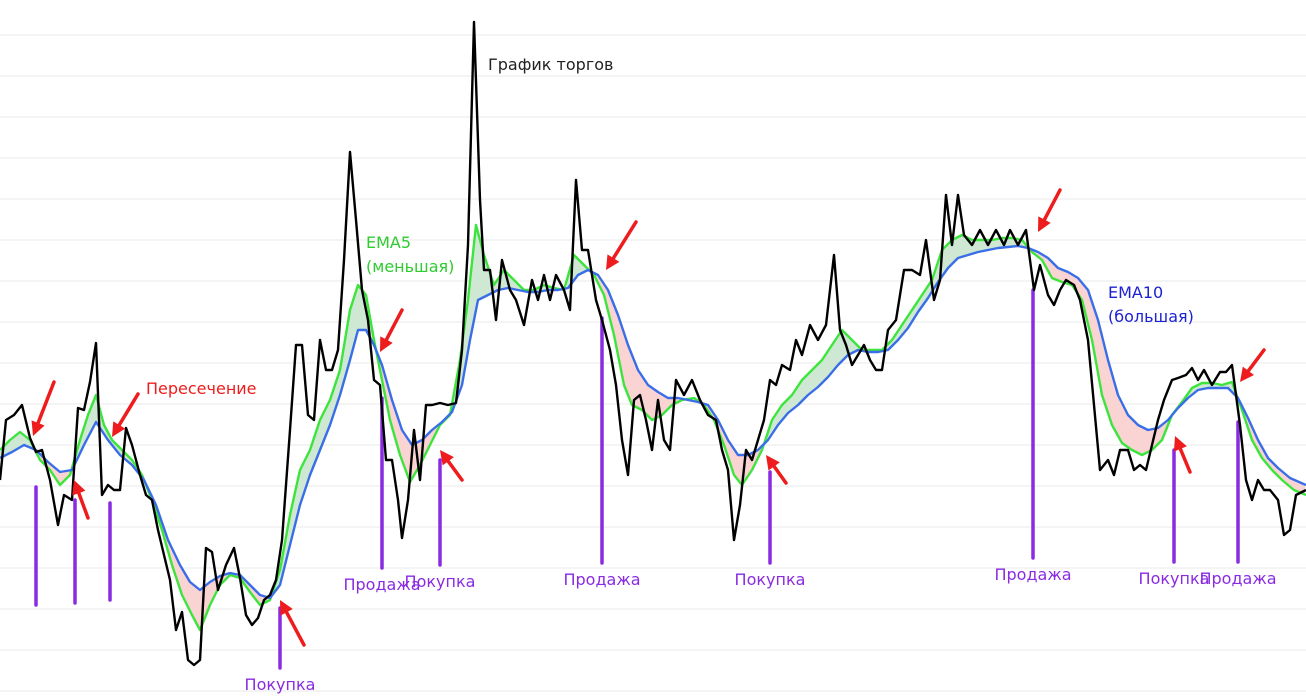  I want to click on ema5-label-line1: EMA5, so click(388, 242).